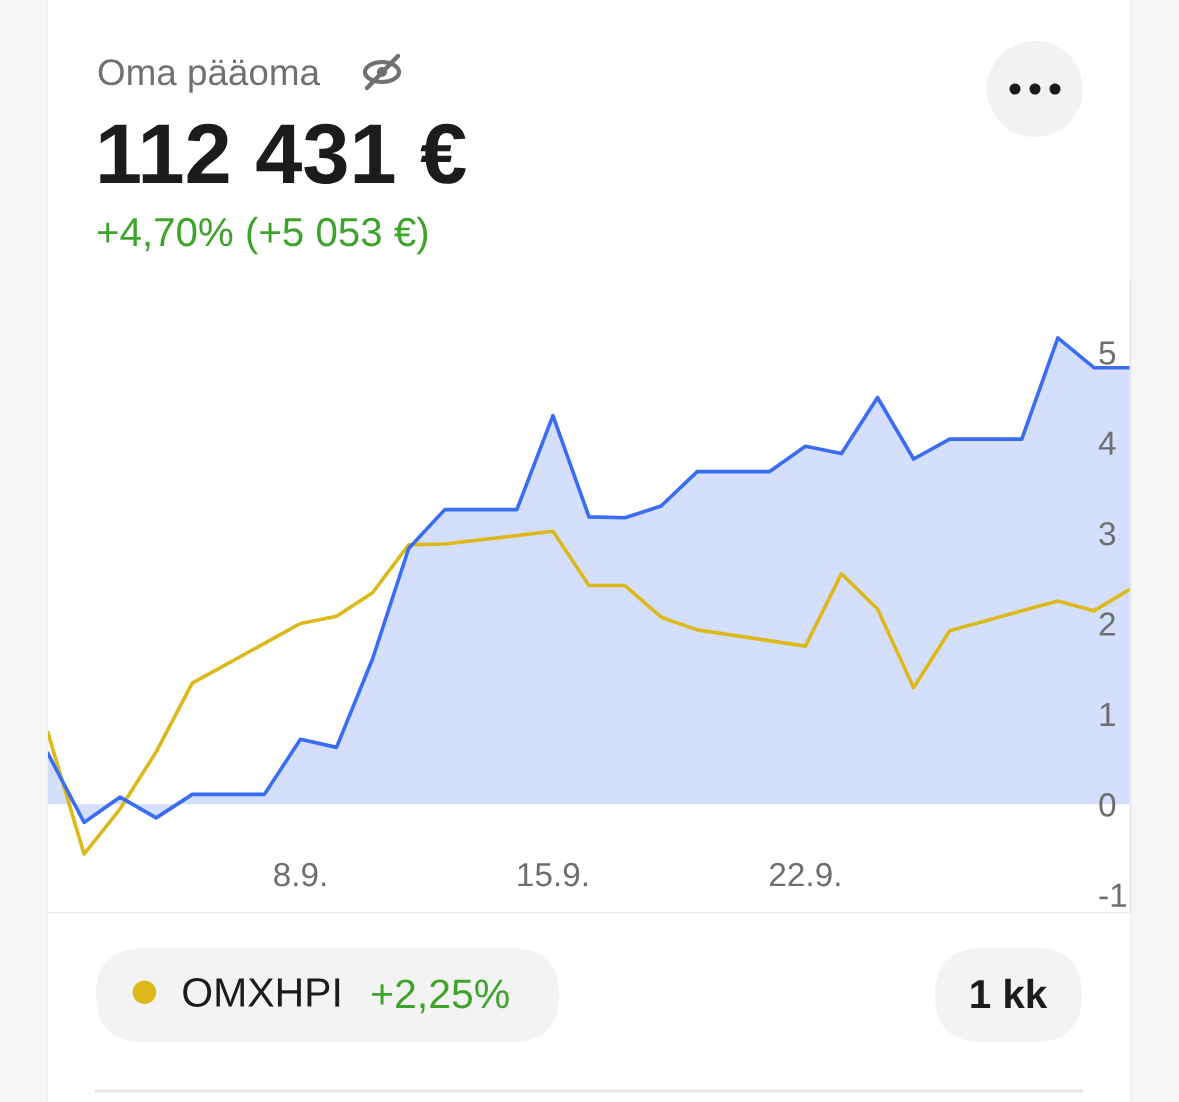 The width and height of the screenshot is (1179, 1102). I want to click on text: +2,25%, so click(440, 996).